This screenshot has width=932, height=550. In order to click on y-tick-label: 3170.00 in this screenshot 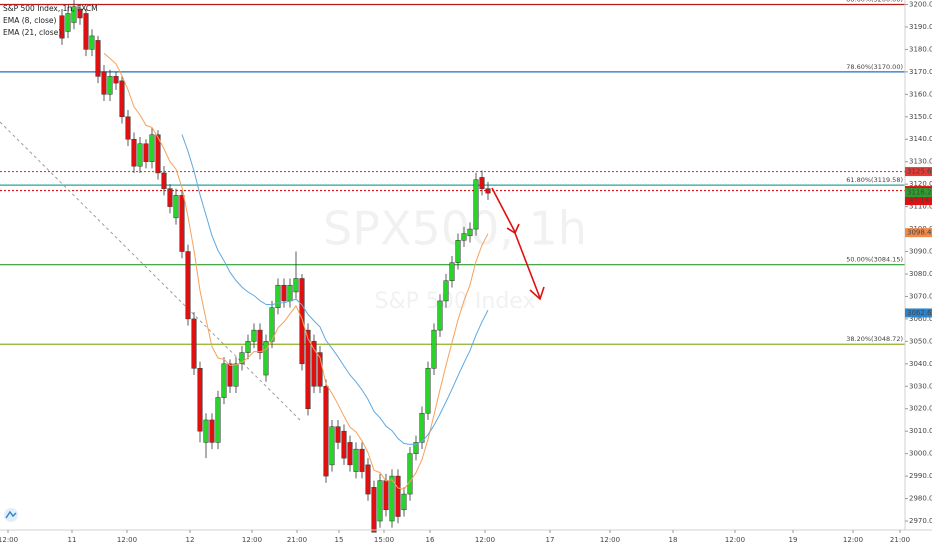, I will do `click(920, 72)`.